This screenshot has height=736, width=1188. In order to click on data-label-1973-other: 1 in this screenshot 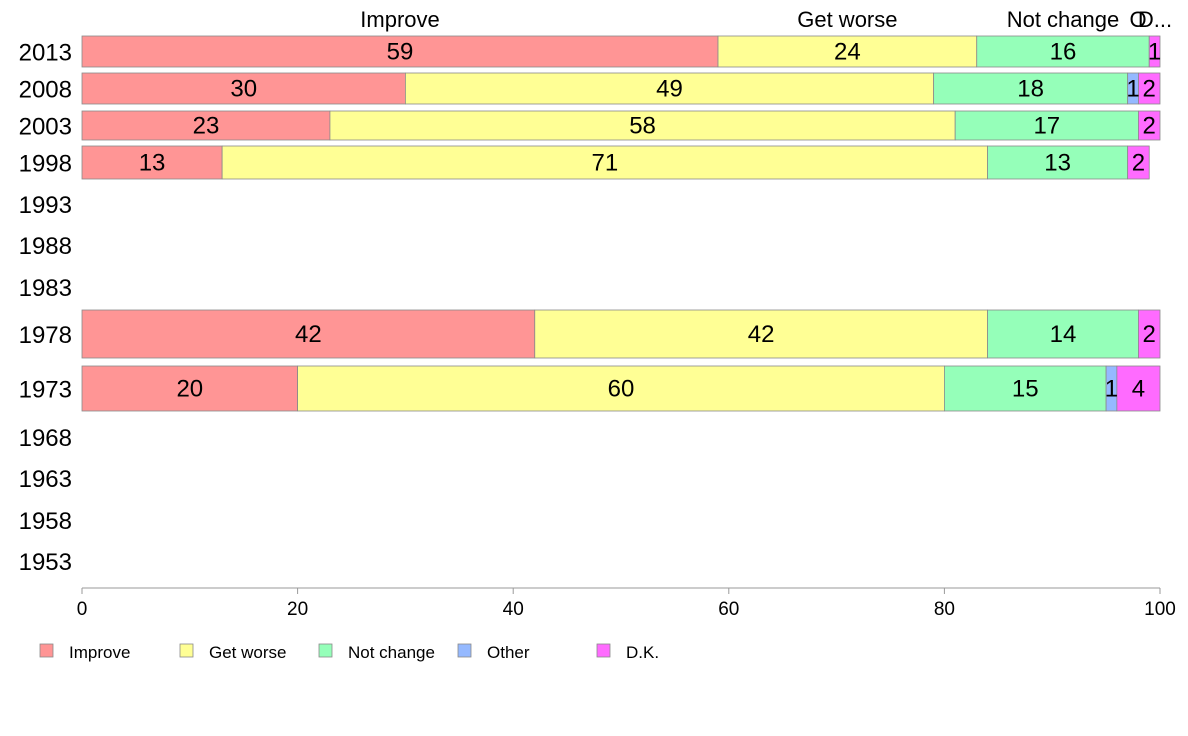, I will do `click(1111, 389)`.